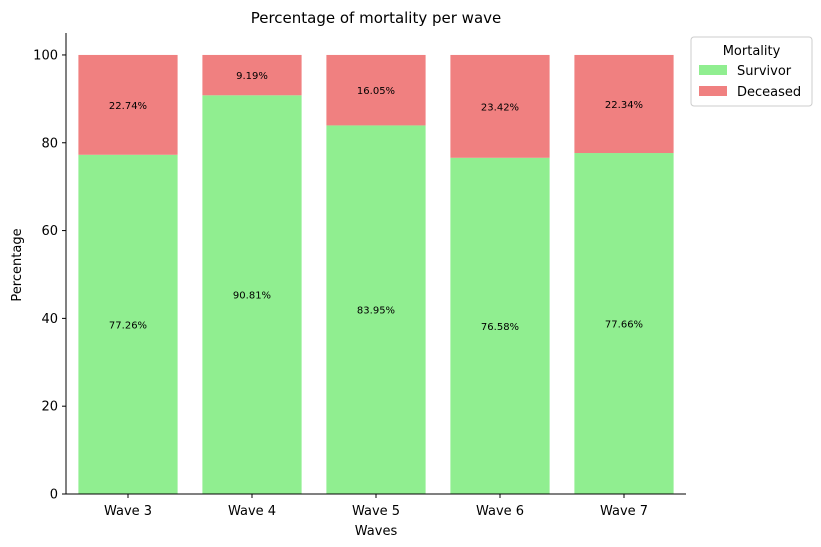 The image size is (821, 547). Describe the element at coordinates (713, 70) in the screenshot. I see `legend-swatch-survivor` at that location.